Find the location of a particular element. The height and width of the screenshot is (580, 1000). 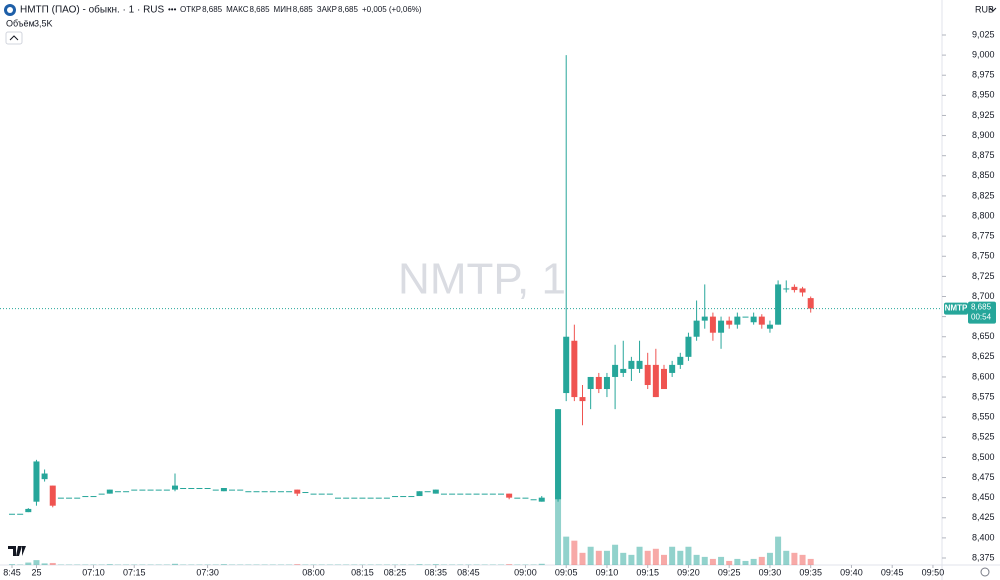

y-tick-label: 8,450 is located at coordinates (983, 497).